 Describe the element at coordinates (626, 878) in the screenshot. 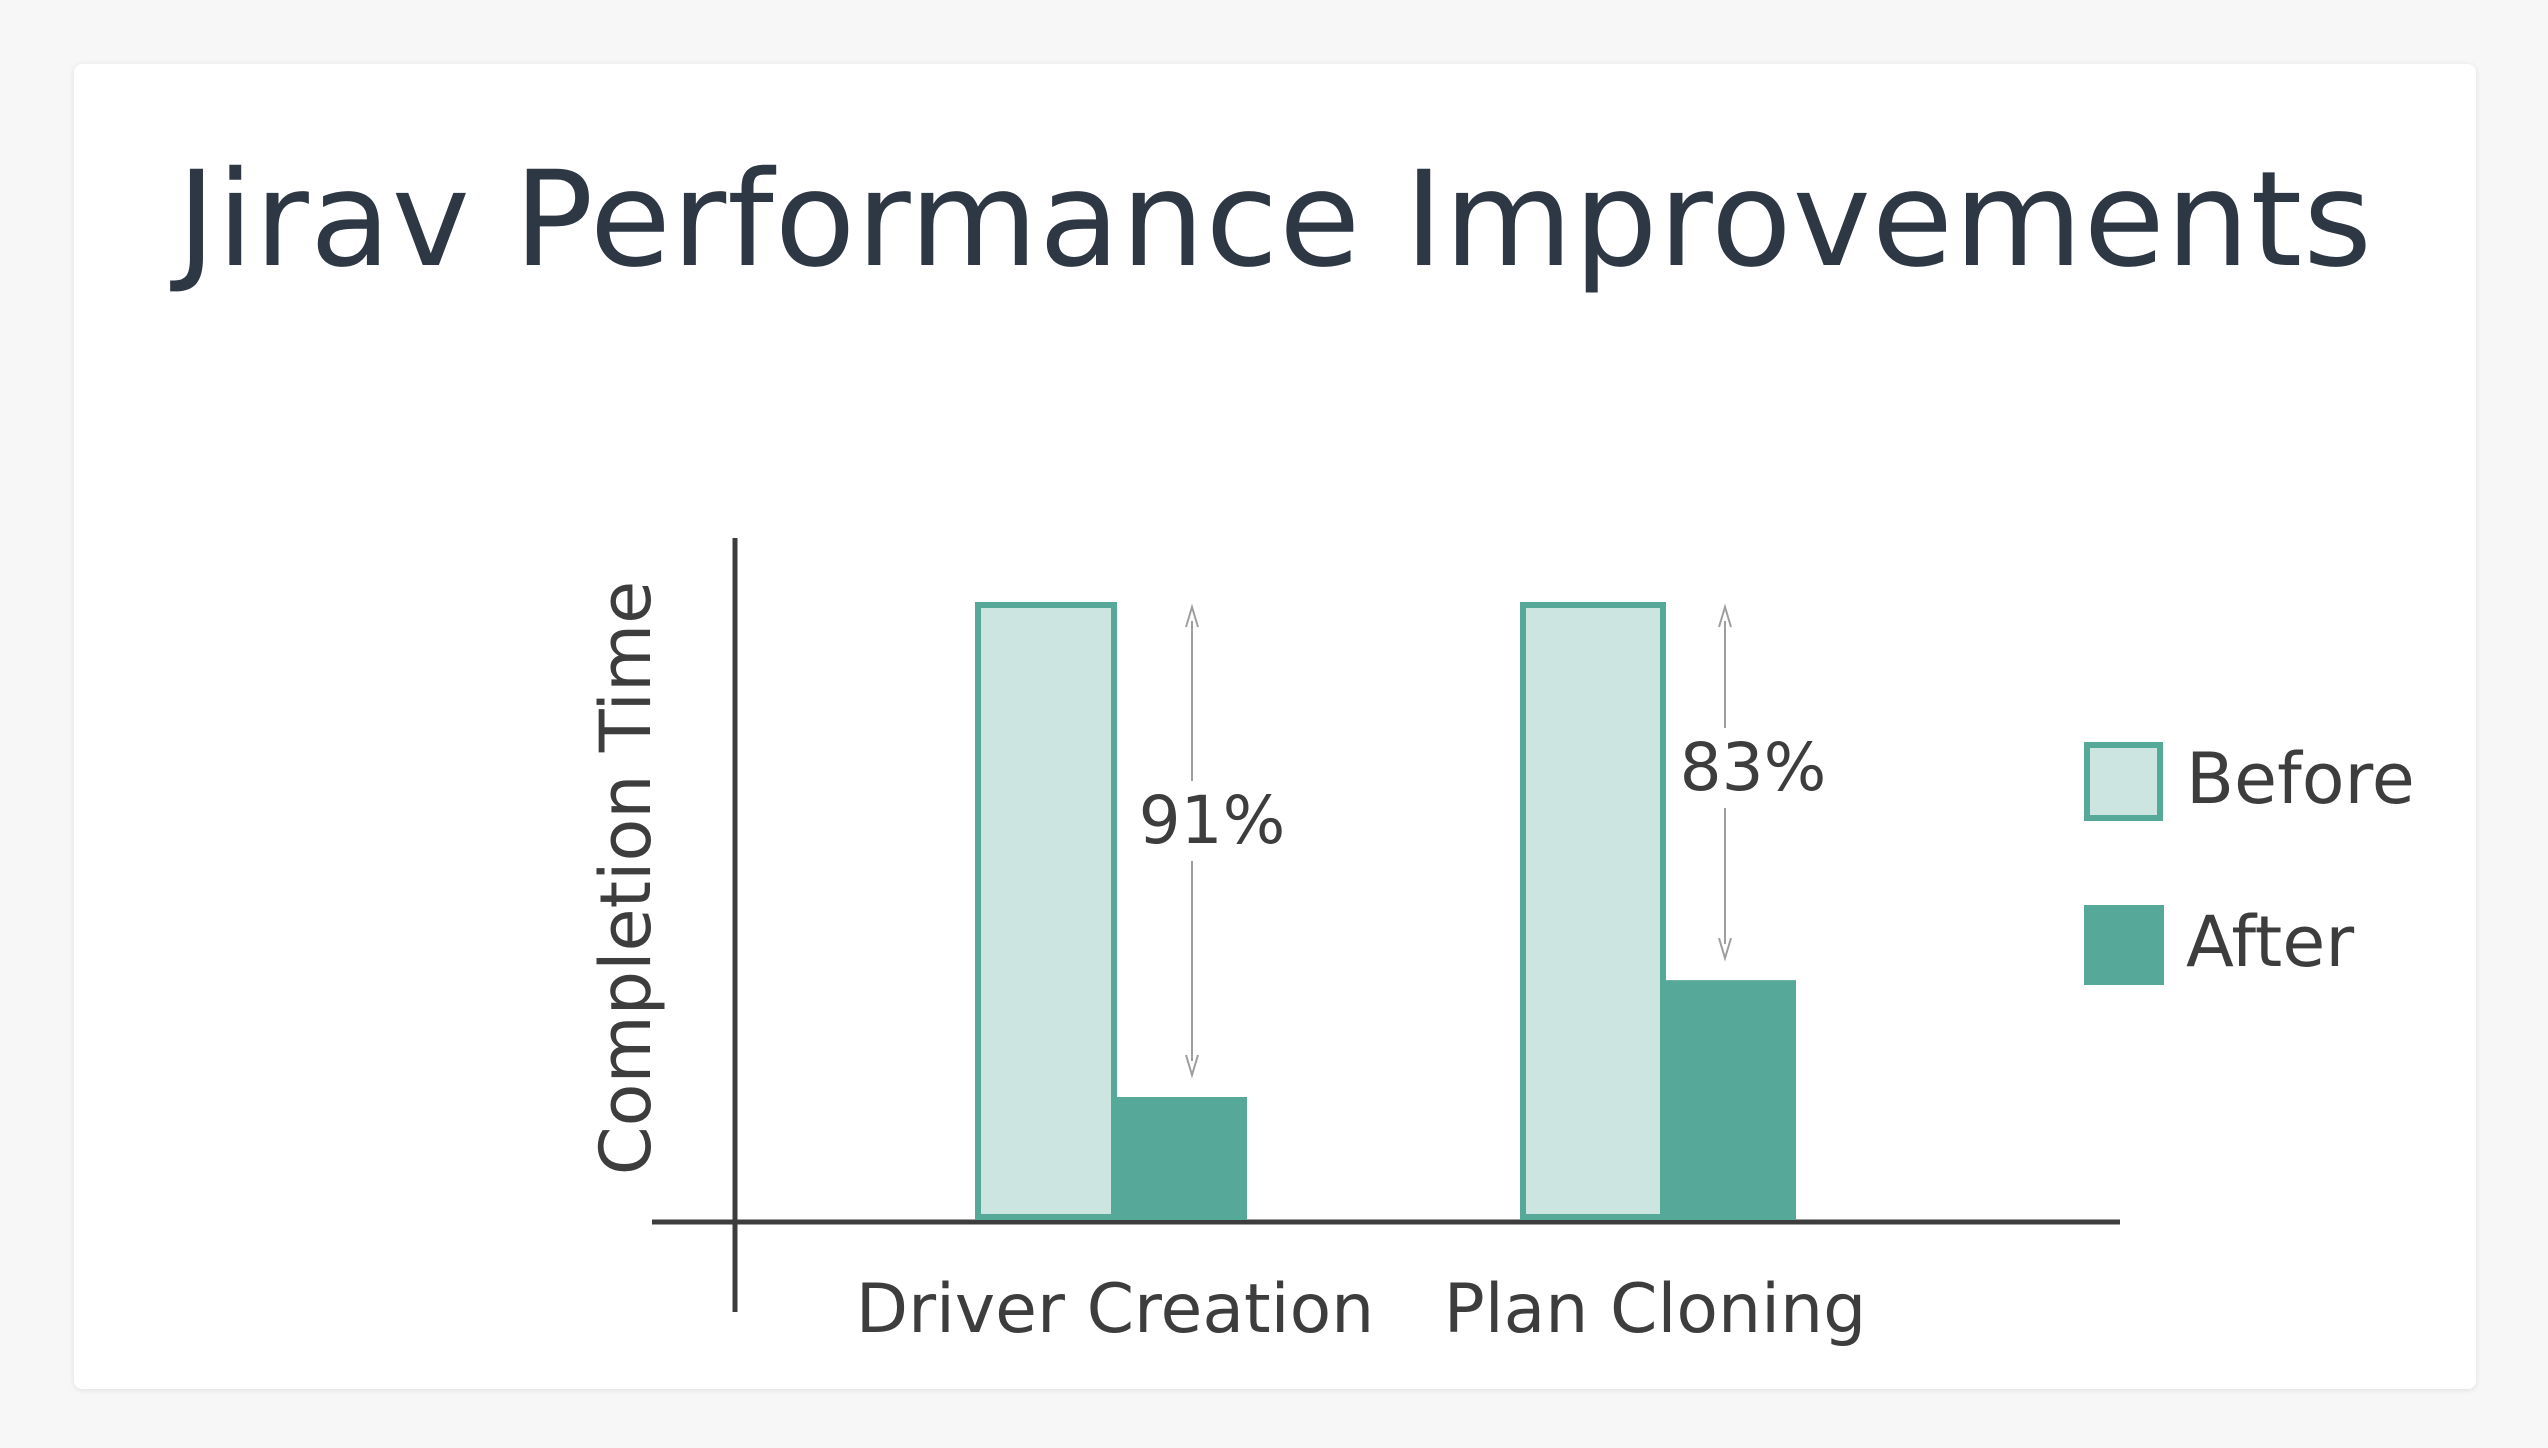

I see `y-axis-title: Completion Time` at that location.